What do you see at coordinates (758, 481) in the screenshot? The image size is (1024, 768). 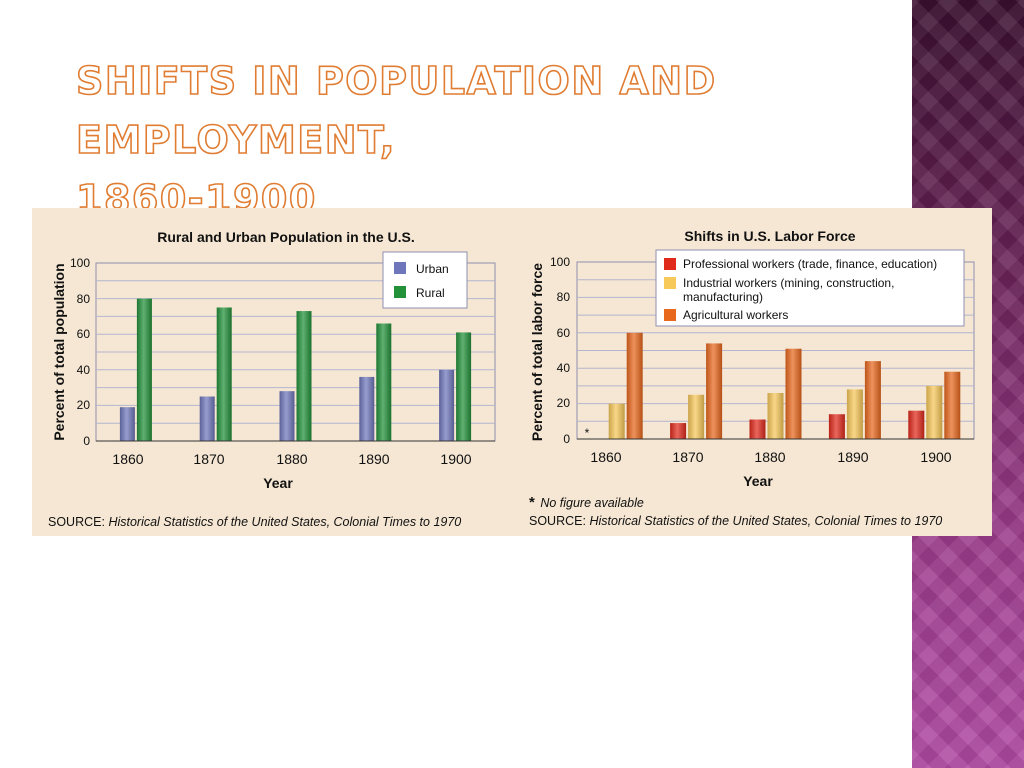 I see `labor-x-axis-title: Year` at bounding box center [758, 481].